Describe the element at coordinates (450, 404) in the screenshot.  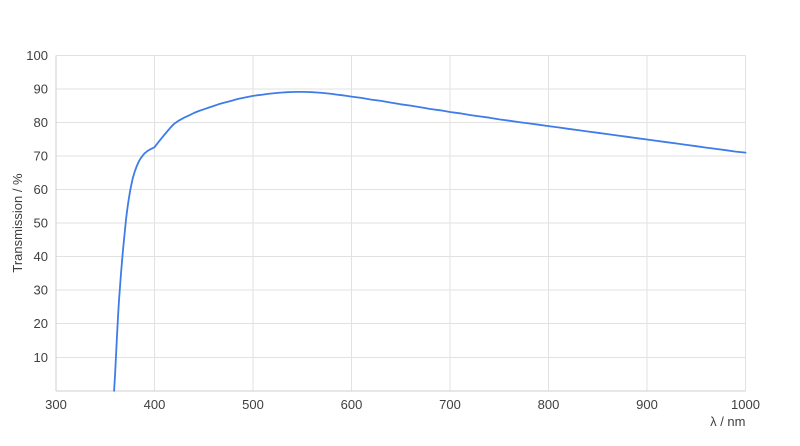
I see `x-tick-label-700: 700` at that location.